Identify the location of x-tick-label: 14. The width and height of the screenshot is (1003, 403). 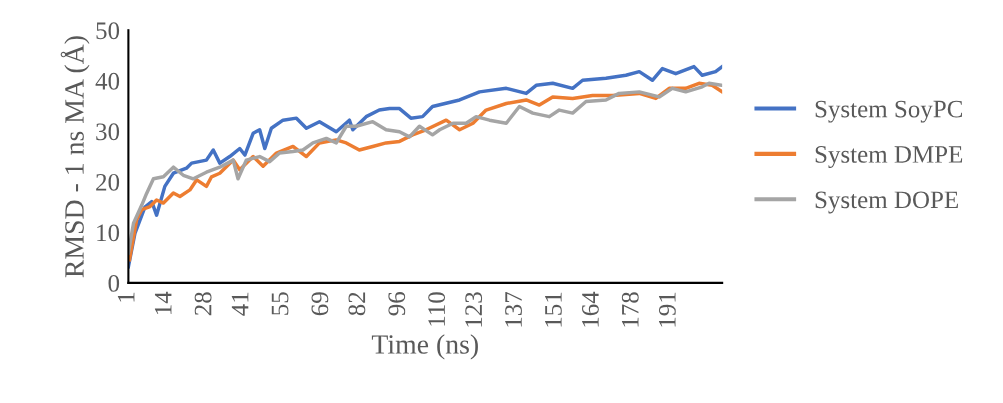
(163, 303).